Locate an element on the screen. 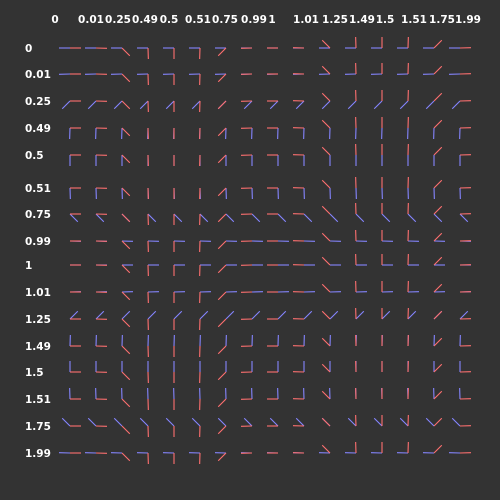 The width and height of the screenshot is (500, 500). column-label: 0 is located at coordinates (54, 20).